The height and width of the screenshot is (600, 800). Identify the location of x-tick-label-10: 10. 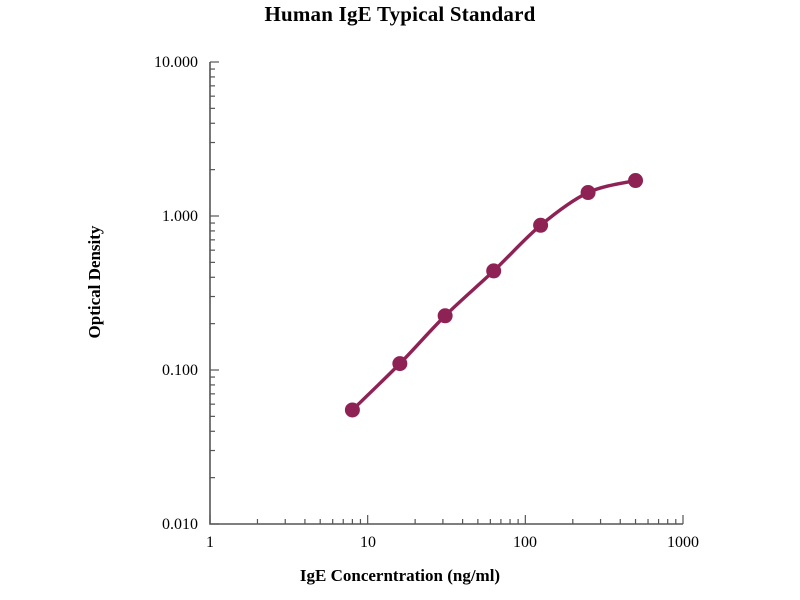
(368, 542).